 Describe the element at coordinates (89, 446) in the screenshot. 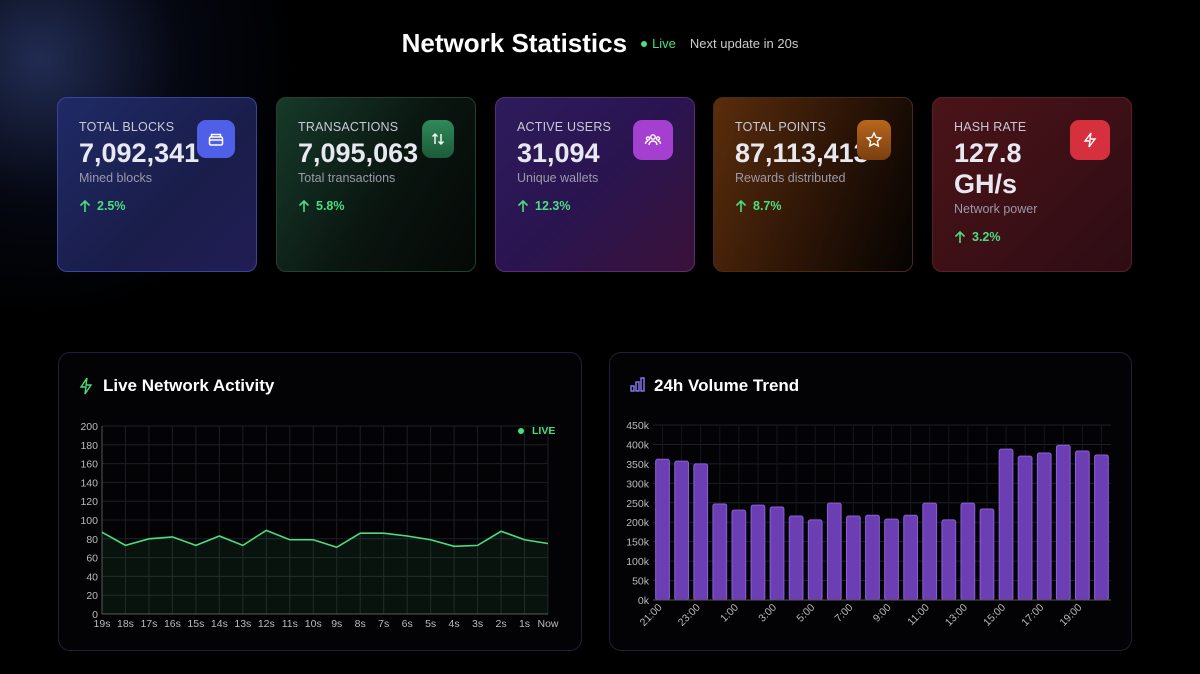

I see `y-tick-label: 180` at that location.